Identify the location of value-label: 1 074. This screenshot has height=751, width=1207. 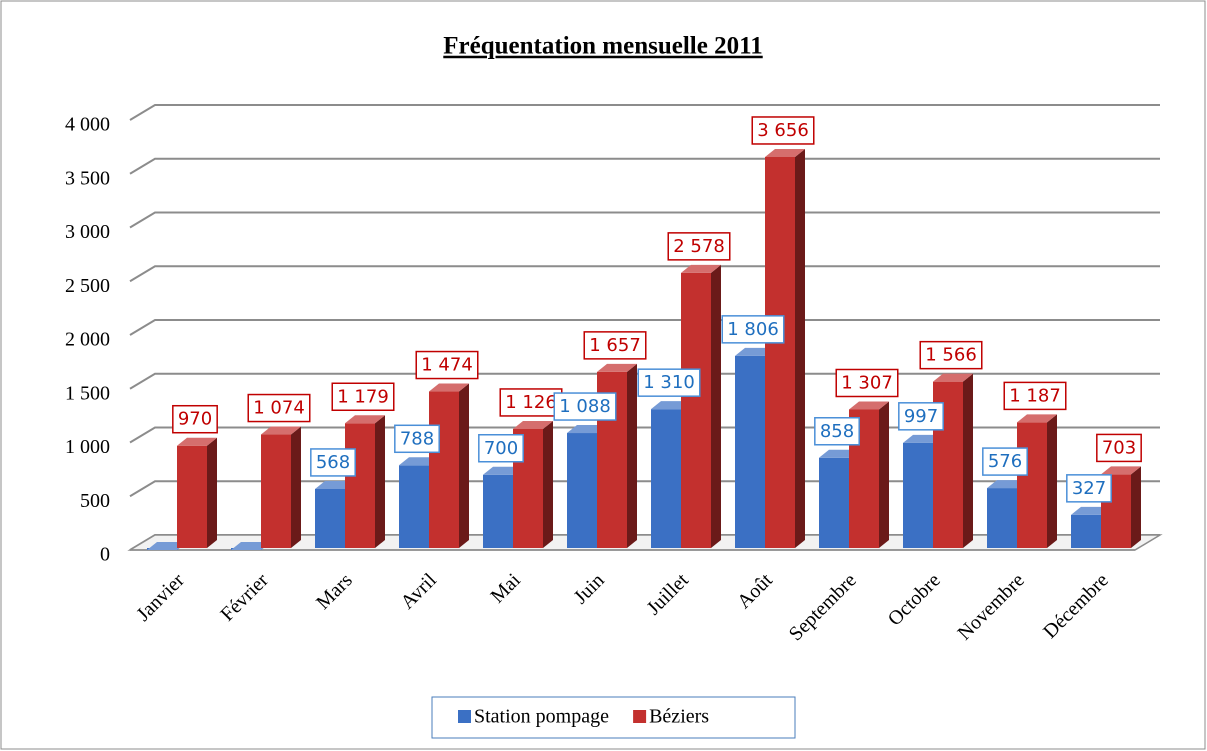
(279, 408).